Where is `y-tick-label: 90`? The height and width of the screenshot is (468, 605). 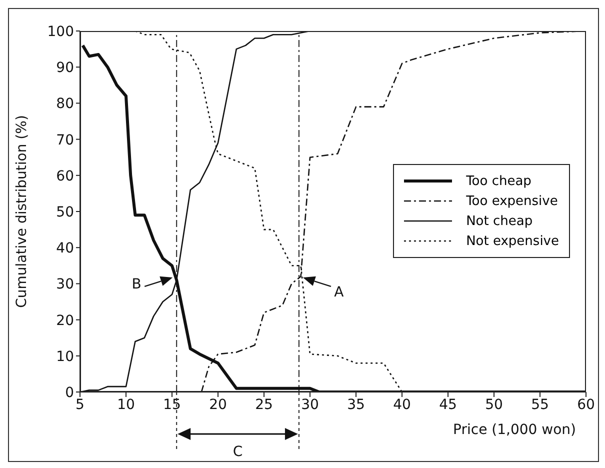
y-tick-label: 90 is located at coordinates (65, 68).